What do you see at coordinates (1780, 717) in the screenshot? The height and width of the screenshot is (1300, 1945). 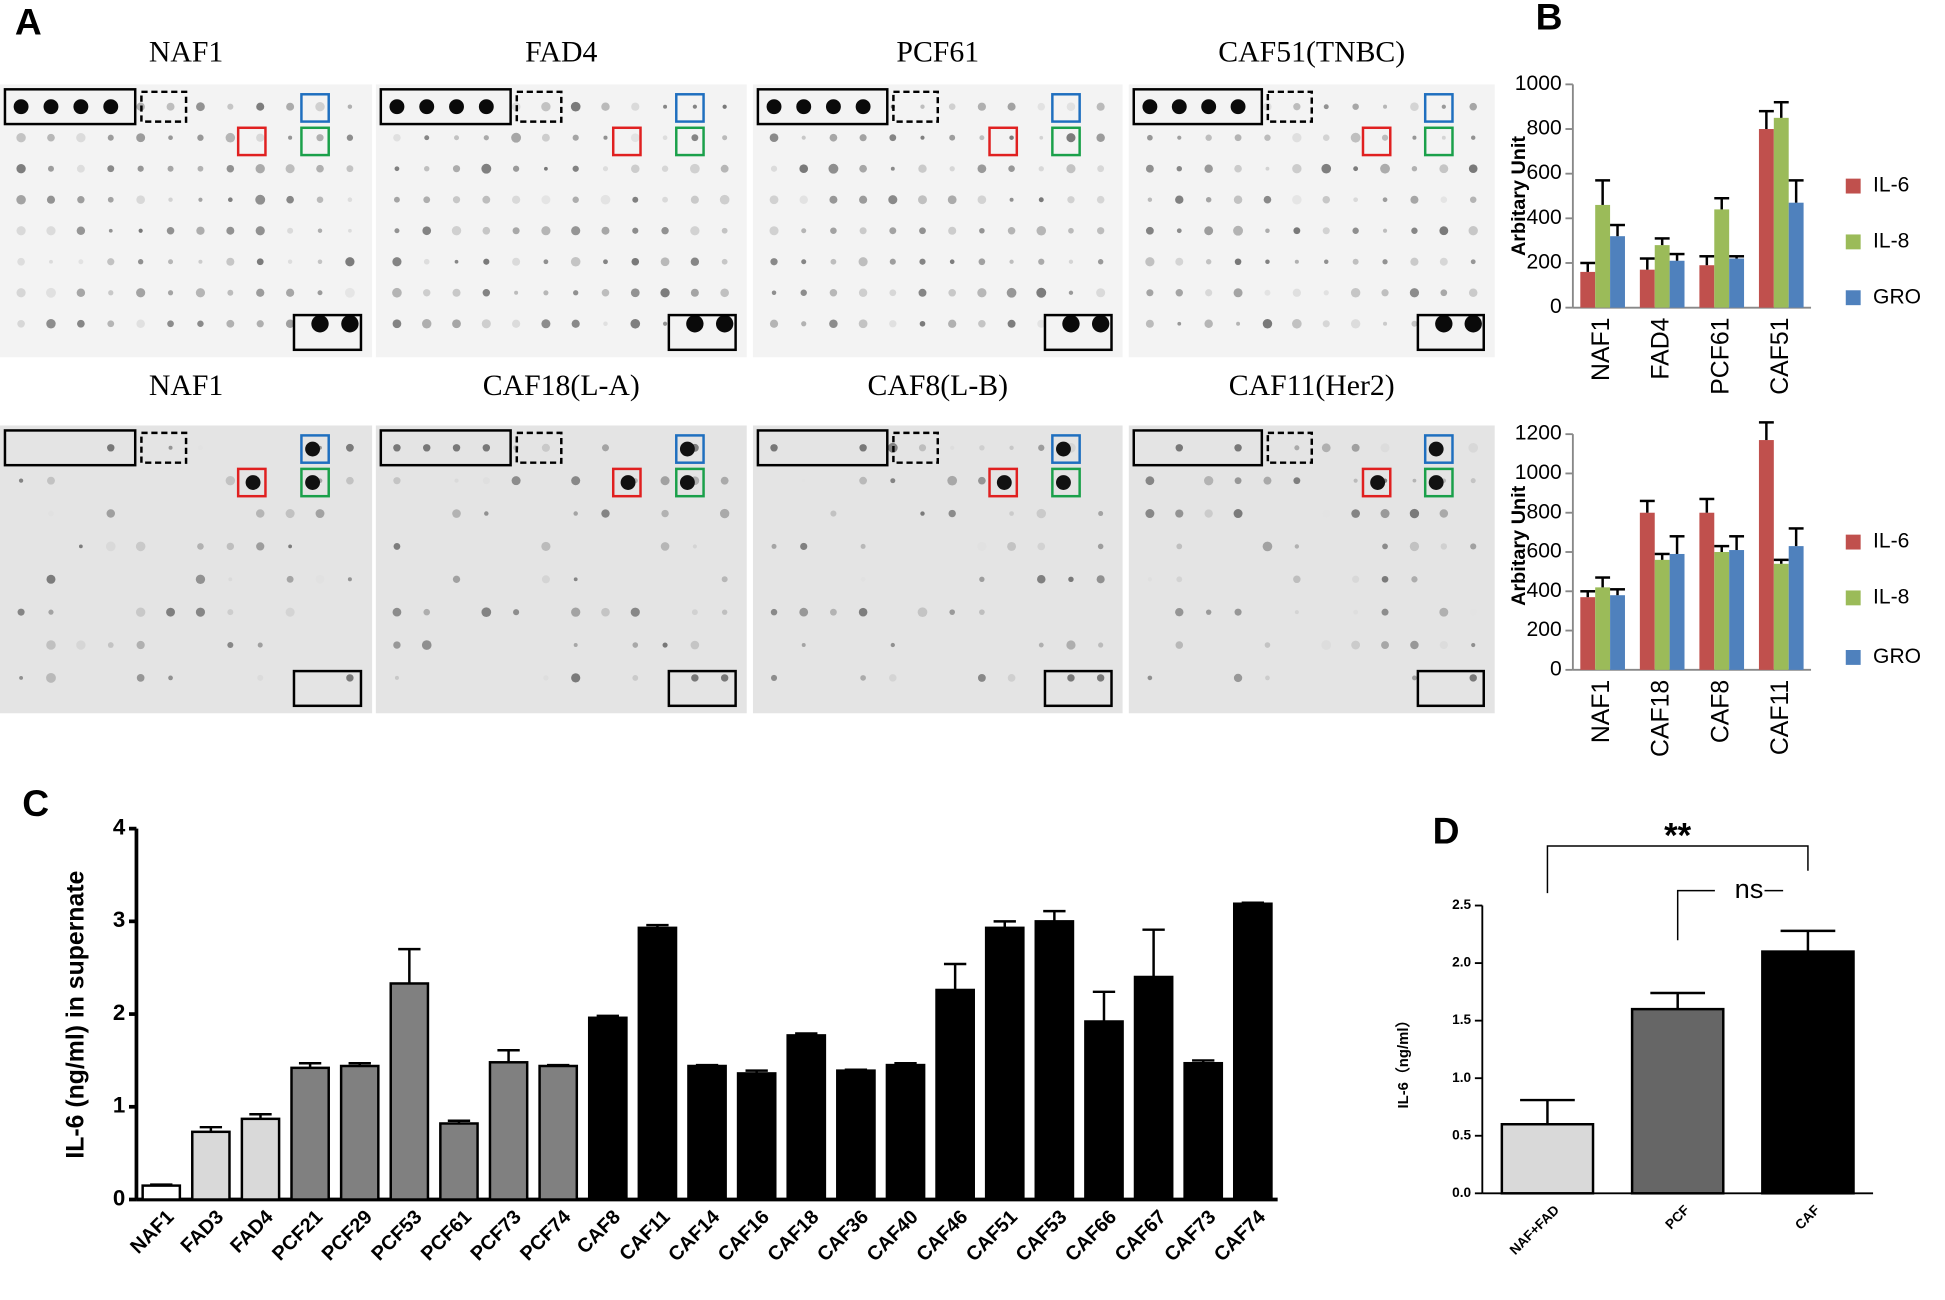 I see `x-tick-label: CAF11` at bounding box center [1780, 717].